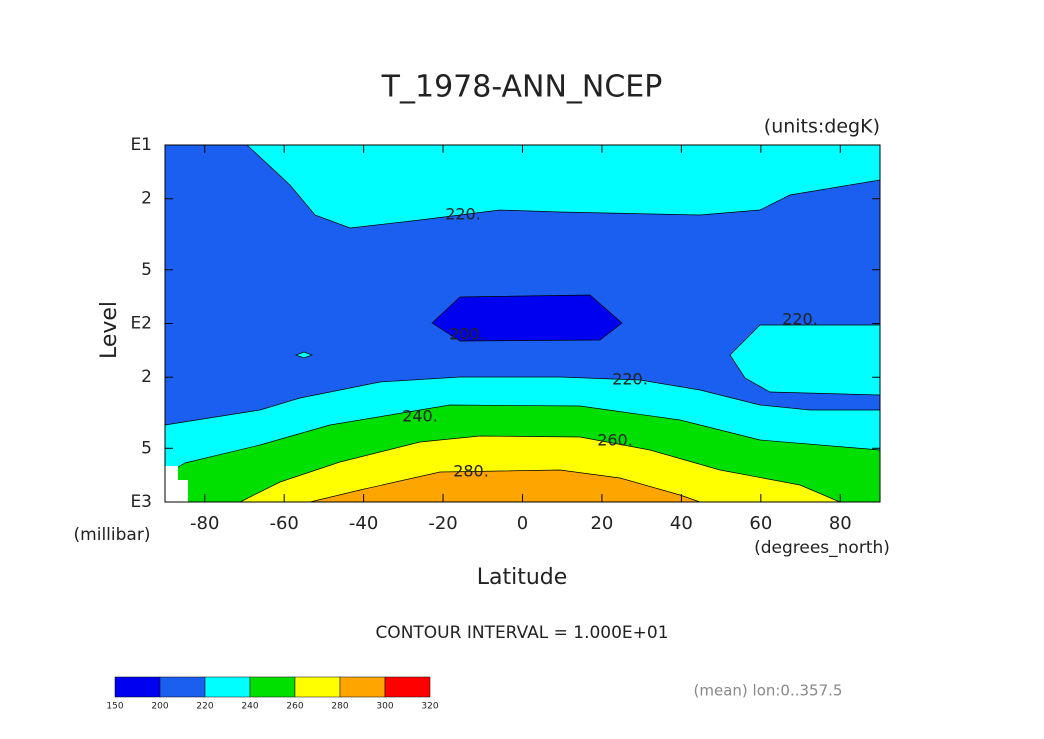 The height and width of the screenshot is (739, 1044). What do you see at coordinates (442, 523) in the screenshot?
I see `x-tick-label: -20` at bounding box center [442, 523].